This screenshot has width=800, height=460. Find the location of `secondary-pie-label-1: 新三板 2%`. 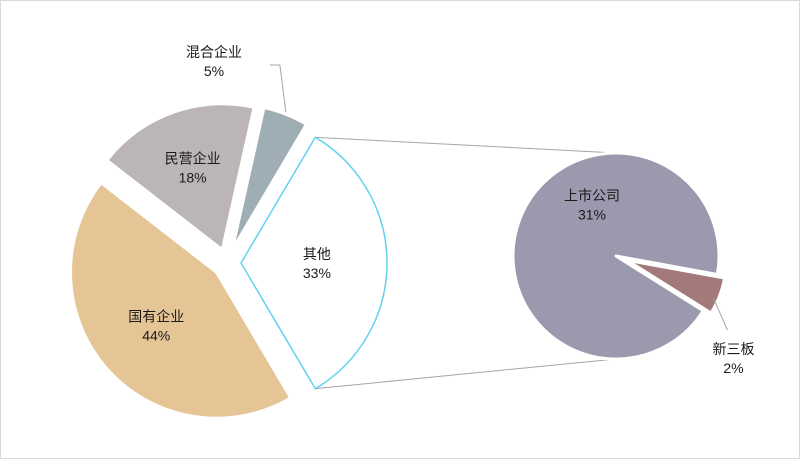

secondary-pie-label-1: 新三板 2% is located at coordinates (733, 358).